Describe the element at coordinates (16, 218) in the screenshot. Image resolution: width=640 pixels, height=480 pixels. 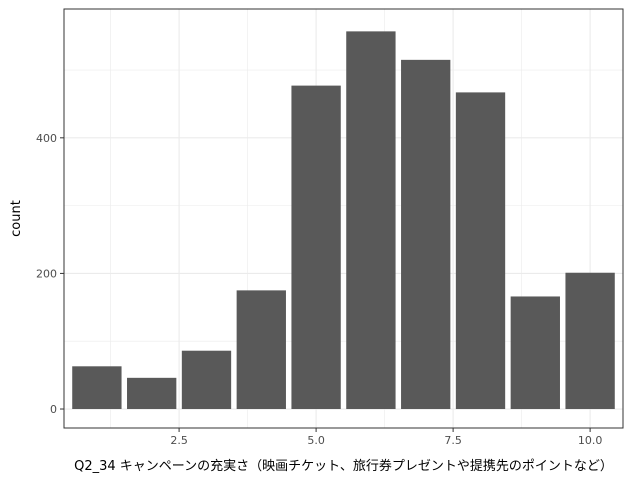
I see `y-axis-title: count` at that location.